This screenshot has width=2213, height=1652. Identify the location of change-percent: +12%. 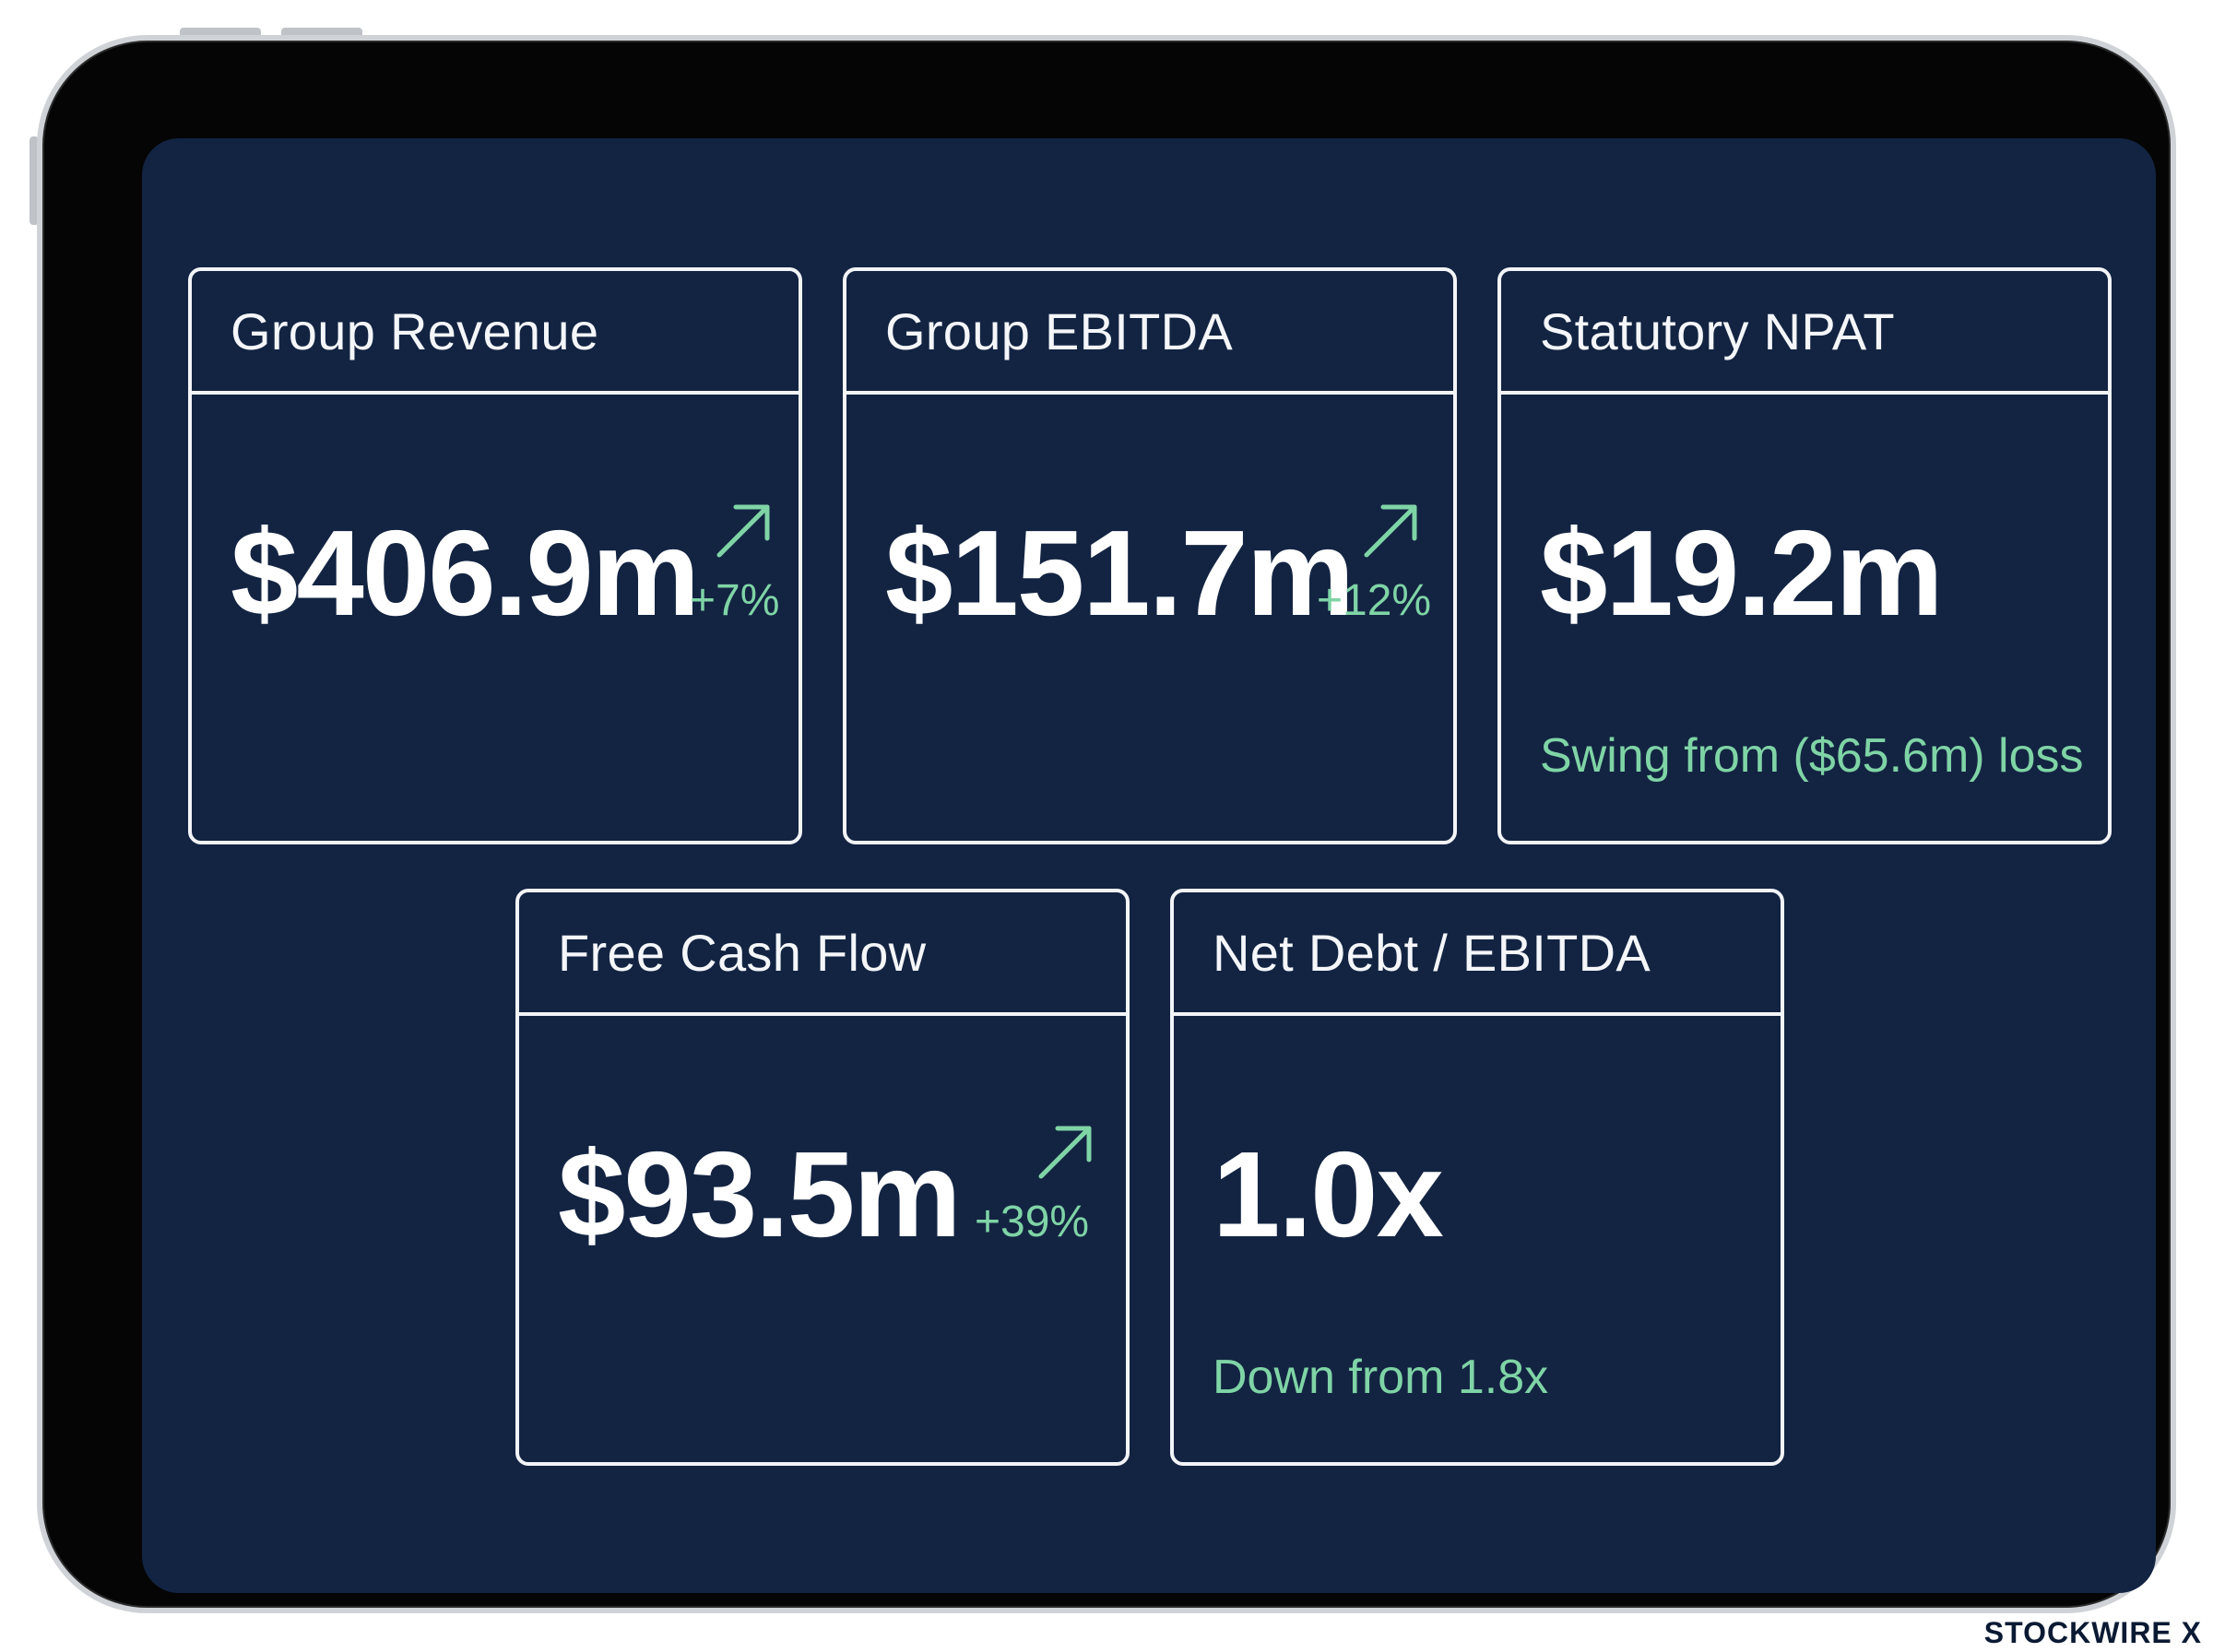
(1374, 600).